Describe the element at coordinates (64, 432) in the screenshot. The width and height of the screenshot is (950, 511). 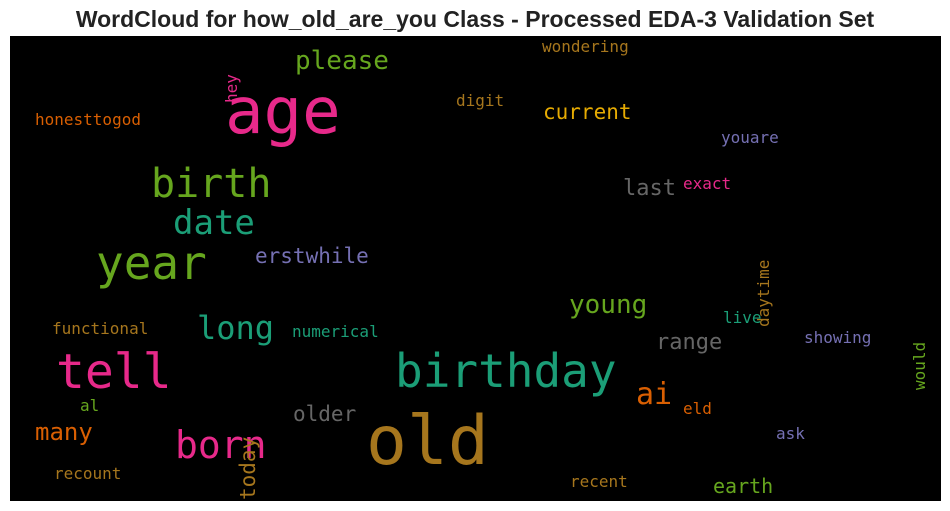
I see `cloud-word-many: many` at that location.